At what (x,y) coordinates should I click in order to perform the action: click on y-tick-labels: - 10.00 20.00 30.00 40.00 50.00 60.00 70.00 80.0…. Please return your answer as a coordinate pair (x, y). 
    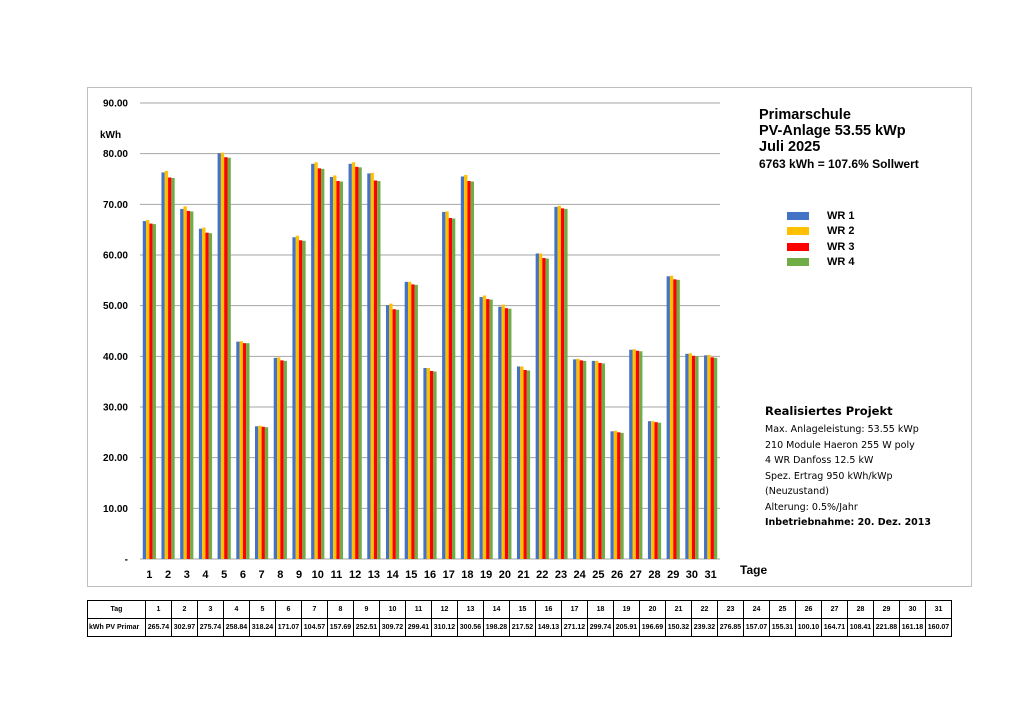
    Looking at the image, I should click on (115, 332).